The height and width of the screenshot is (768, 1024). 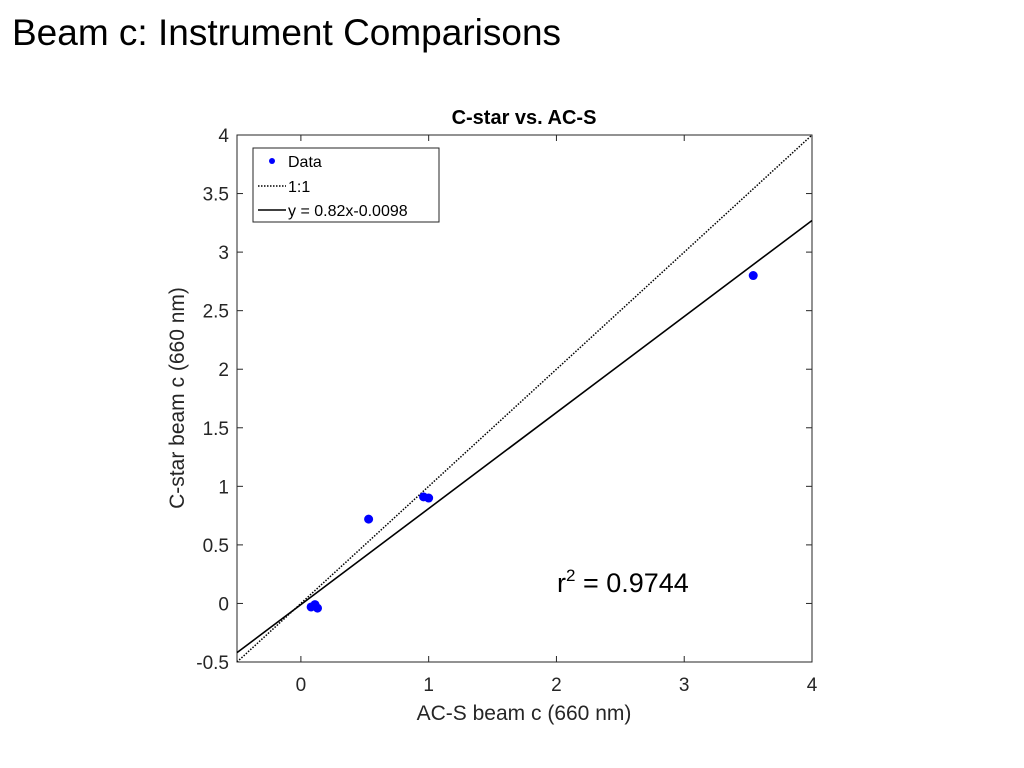 What do you see at coordinates (216, 429) in the screenshot?
I see `y-tick-label: 1.5` at bounding box center [216, 429].